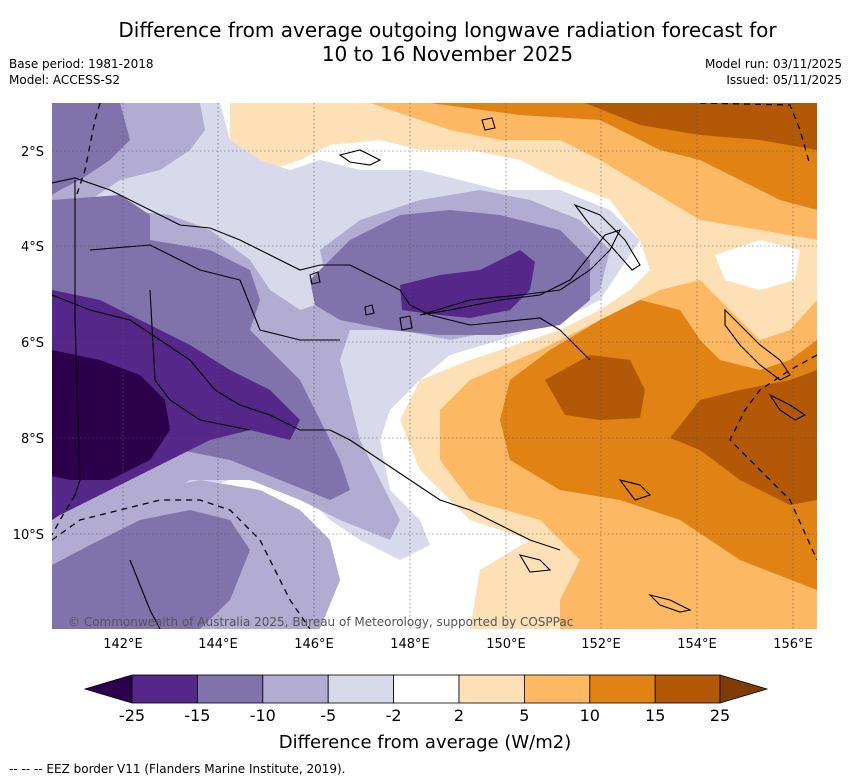  Describe the element at coordinates (108, 689) in the screenshot. I see `colorbar-extend-low` at that location.